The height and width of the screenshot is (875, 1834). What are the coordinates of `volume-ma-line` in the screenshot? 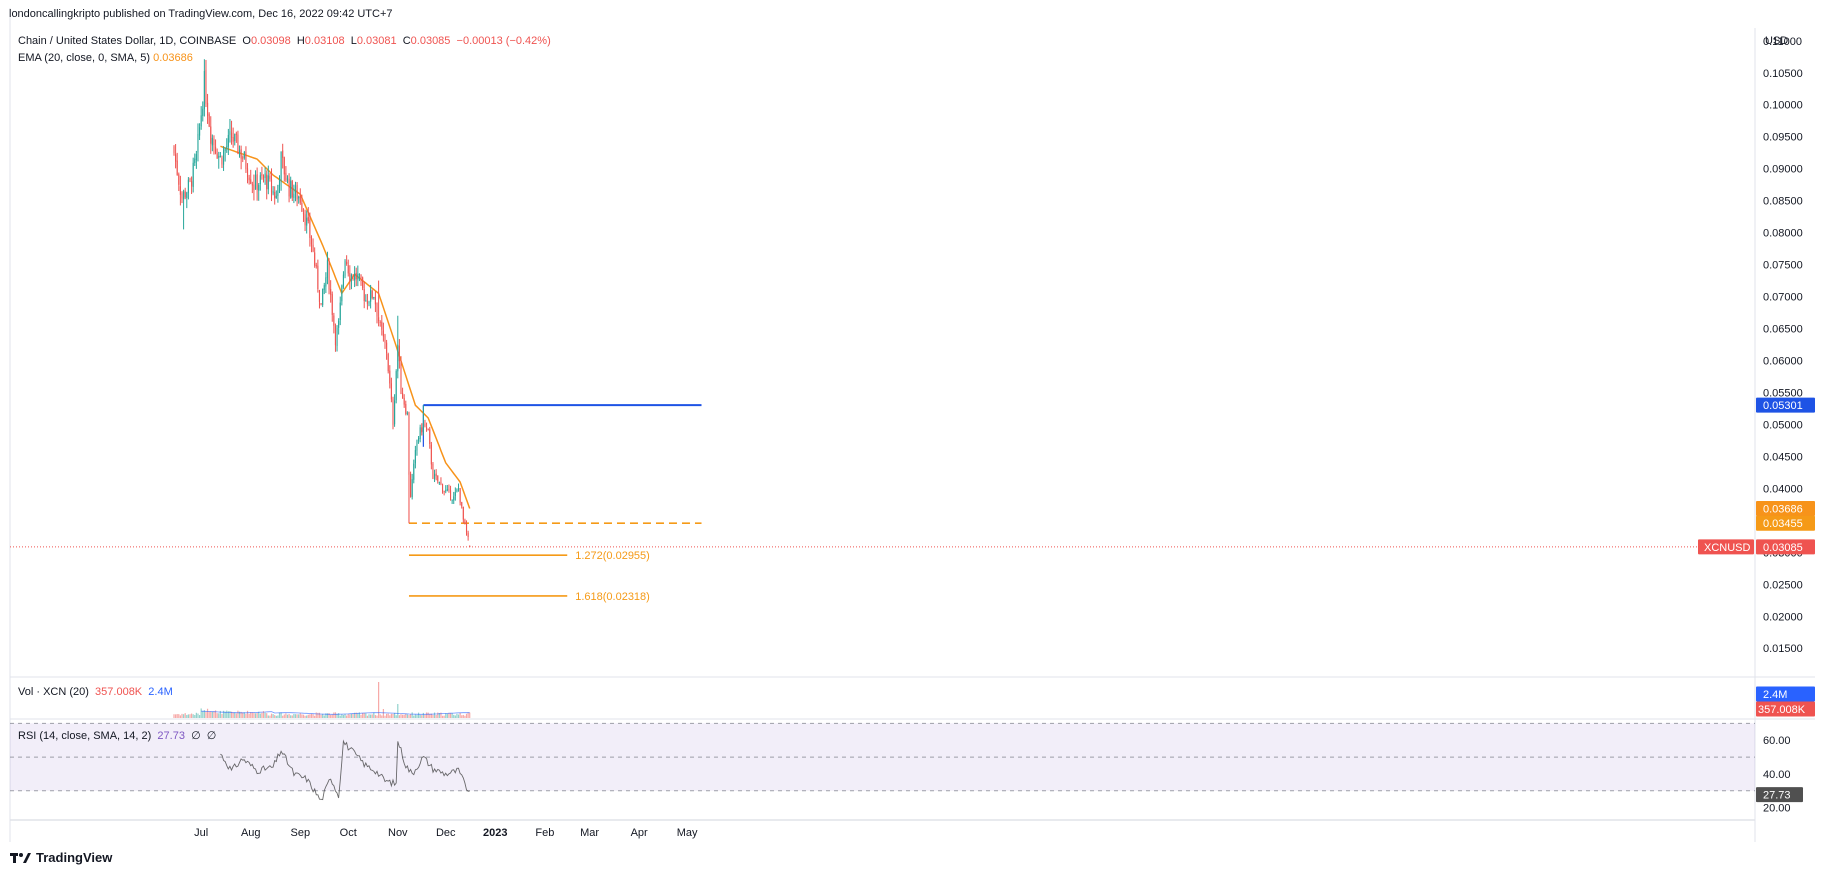 It's located at (335, 712).